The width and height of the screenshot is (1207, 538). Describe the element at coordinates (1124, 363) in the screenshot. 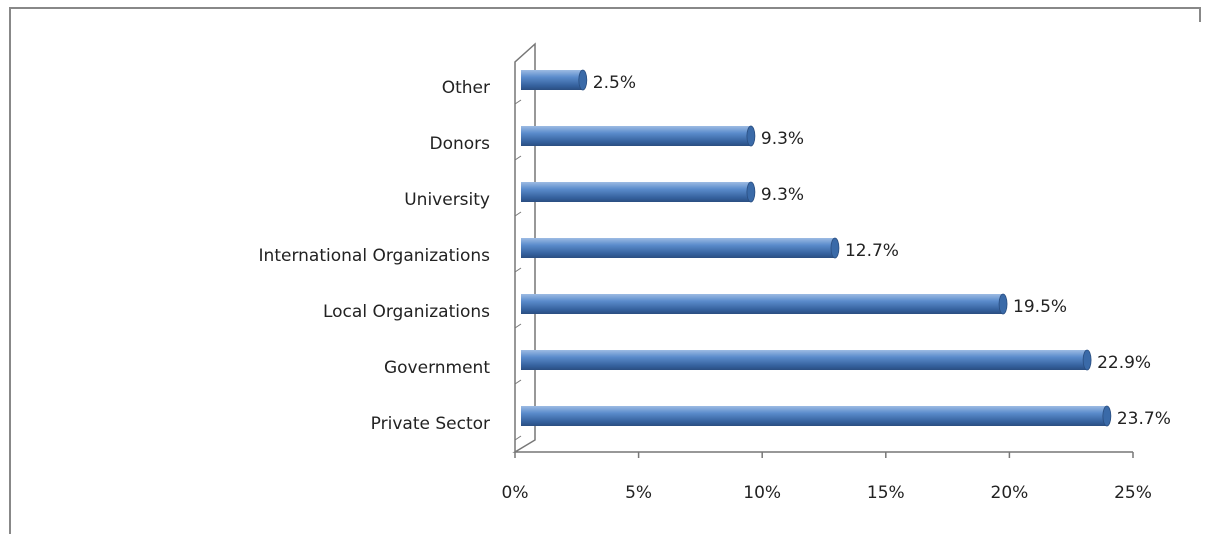

I see `value-label: 22.9%` at that location.